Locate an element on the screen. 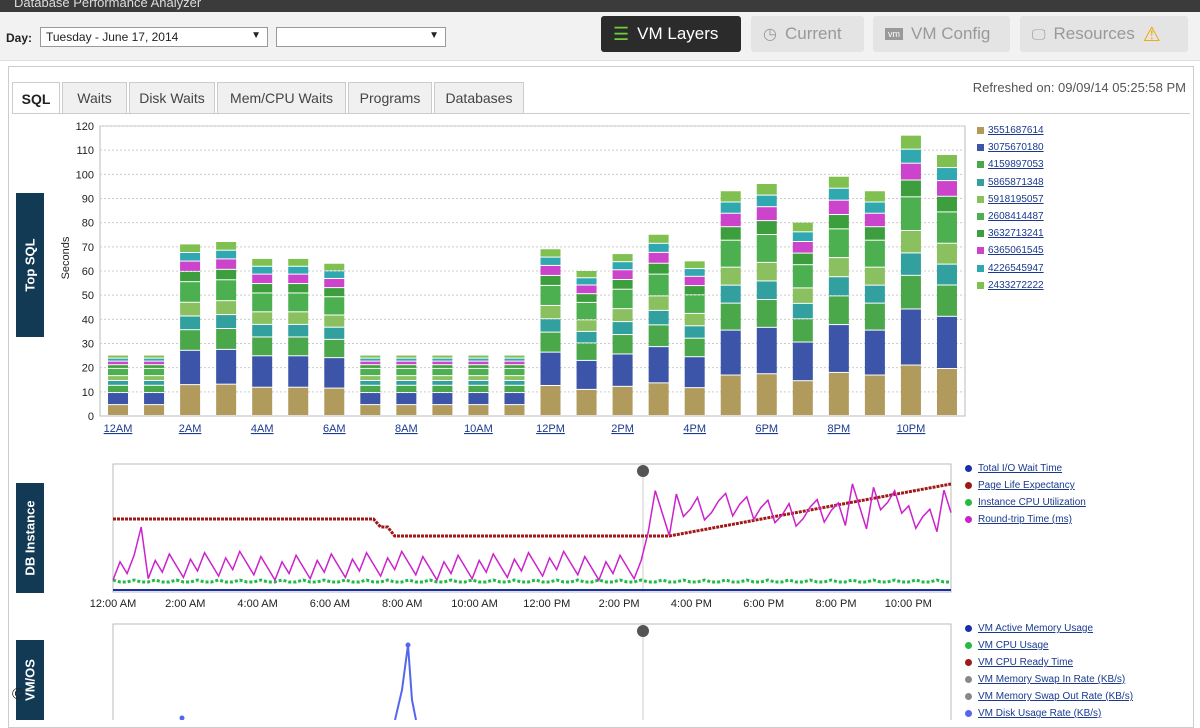 This screenshot has height=728, width=1200. legend-dot is located at coordinates (968, 468).